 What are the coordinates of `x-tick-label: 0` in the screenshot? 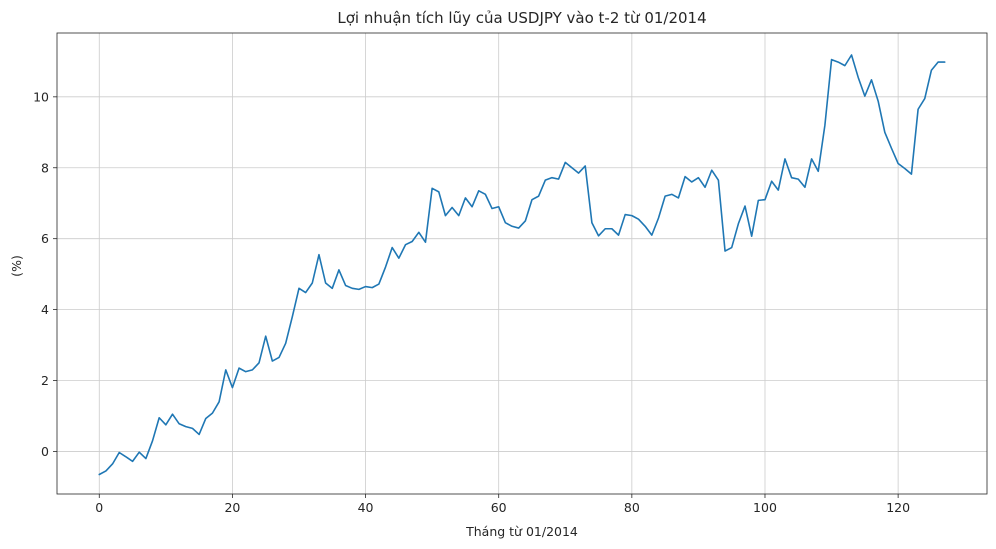 It's located at (99, 507).